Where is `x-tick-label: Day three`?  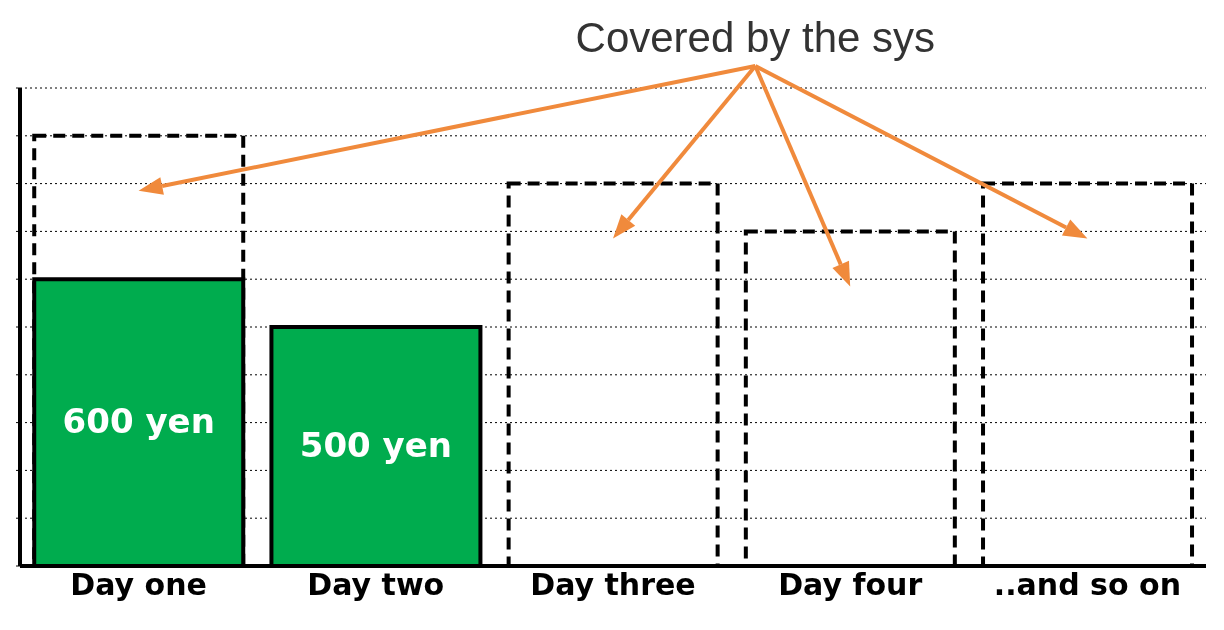
x-tick-label: Day three is located at coordinates (613, 585).